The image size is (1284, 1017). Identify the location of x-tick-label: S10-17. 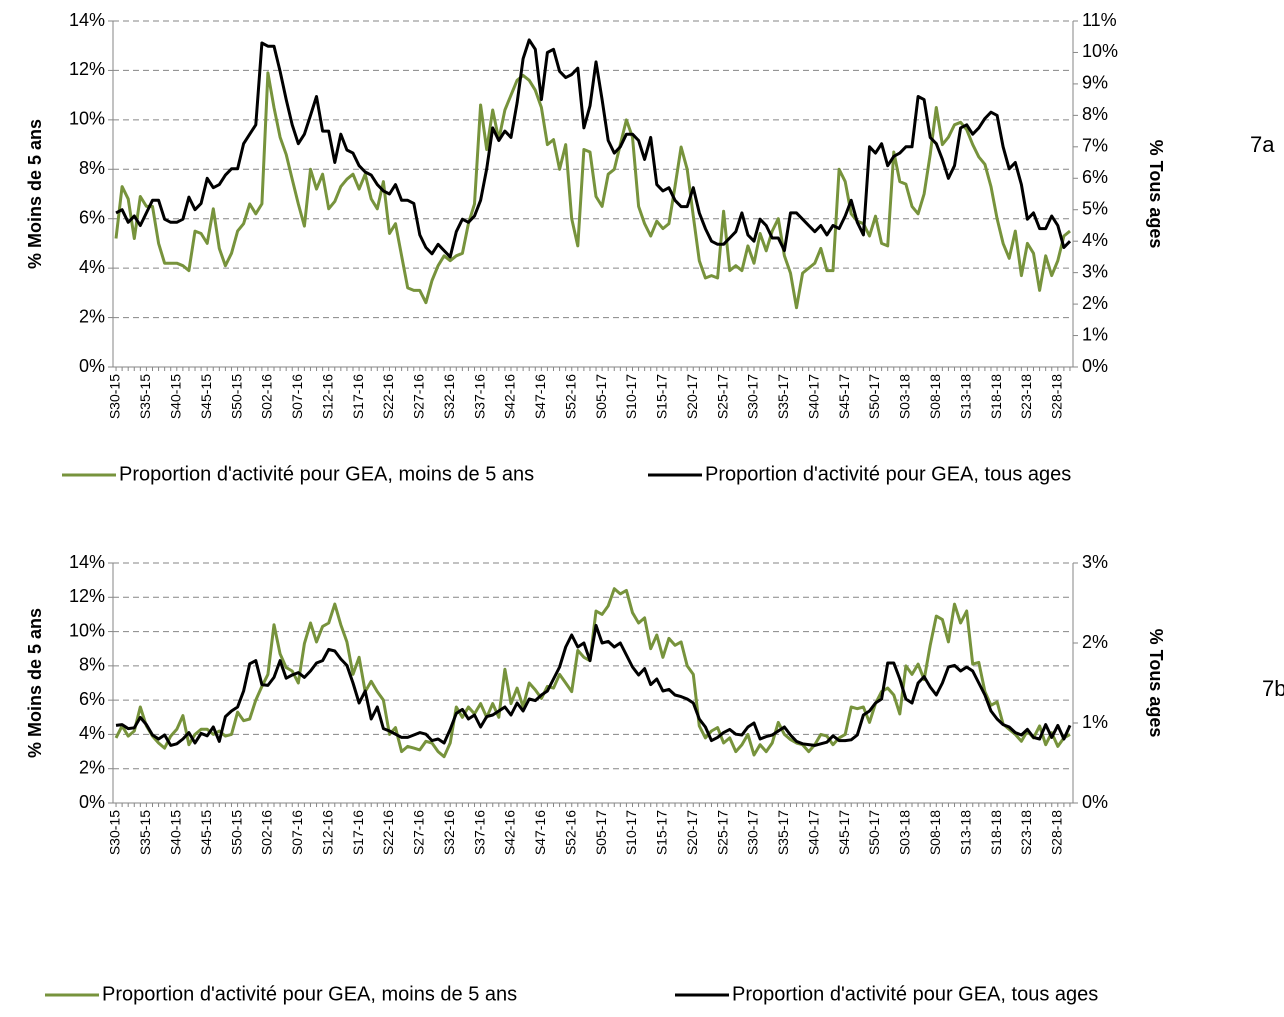
(631, 832).